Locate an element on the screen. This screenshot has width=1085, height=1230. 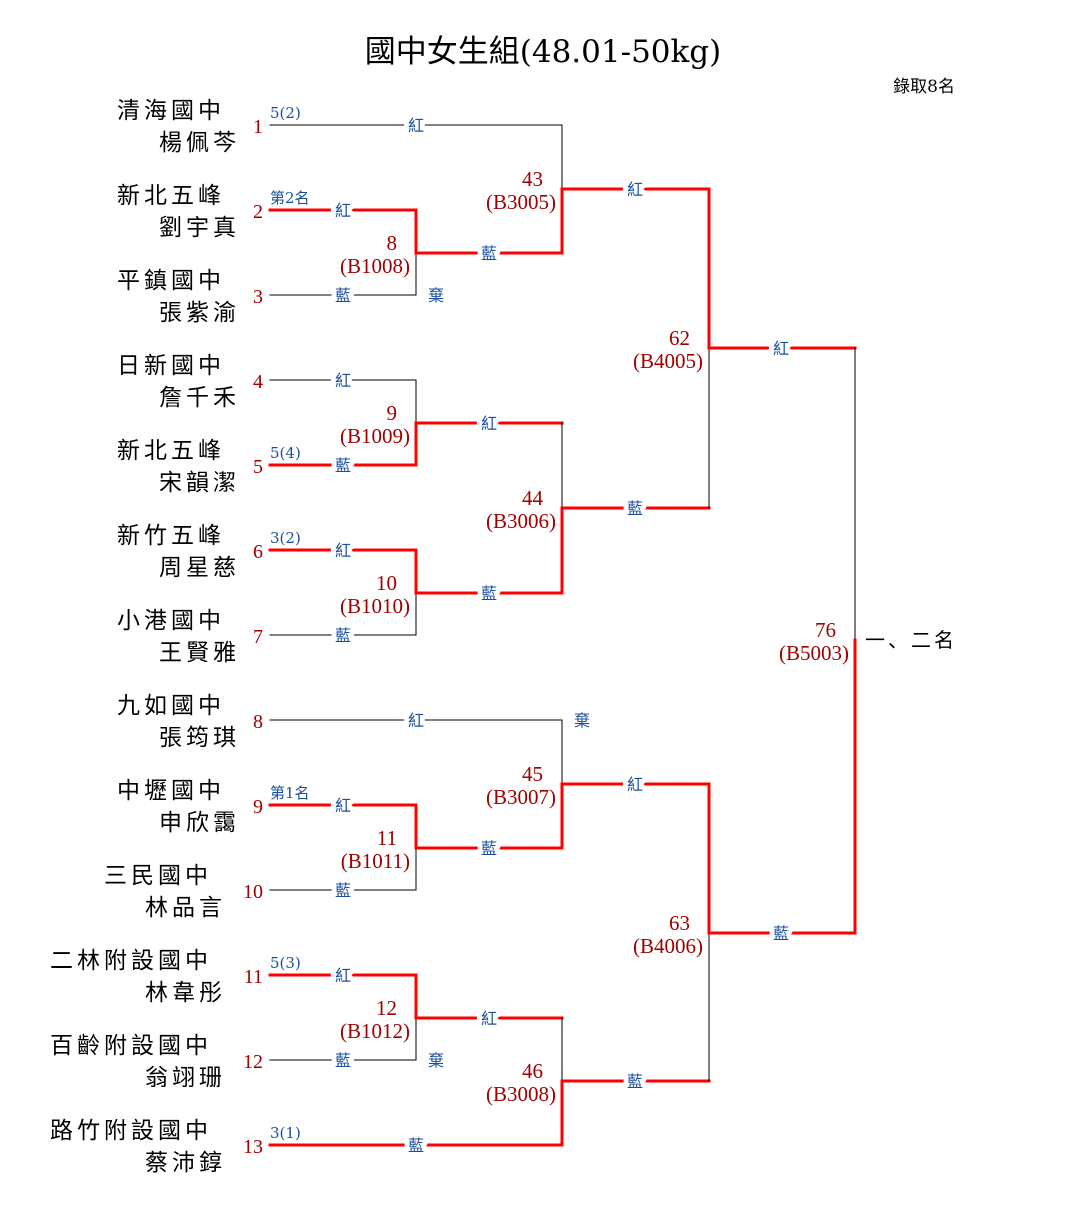
entrant-name: 申欣靄 is located at coordinates (199, 823).